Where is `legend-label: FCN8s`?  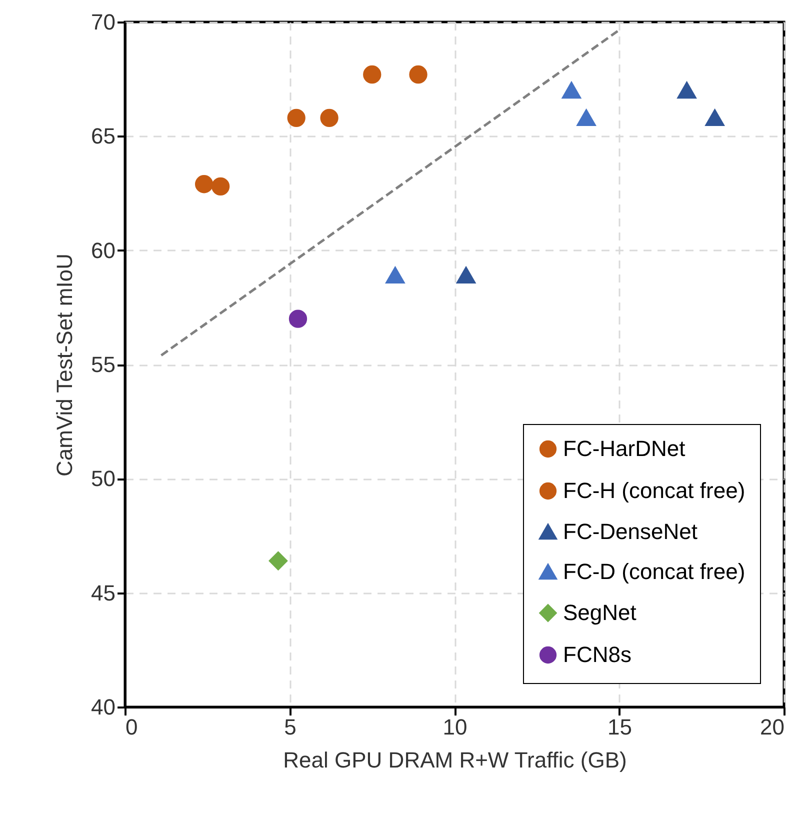 legend-label: FCN8s is located at coordinates (597, 654).